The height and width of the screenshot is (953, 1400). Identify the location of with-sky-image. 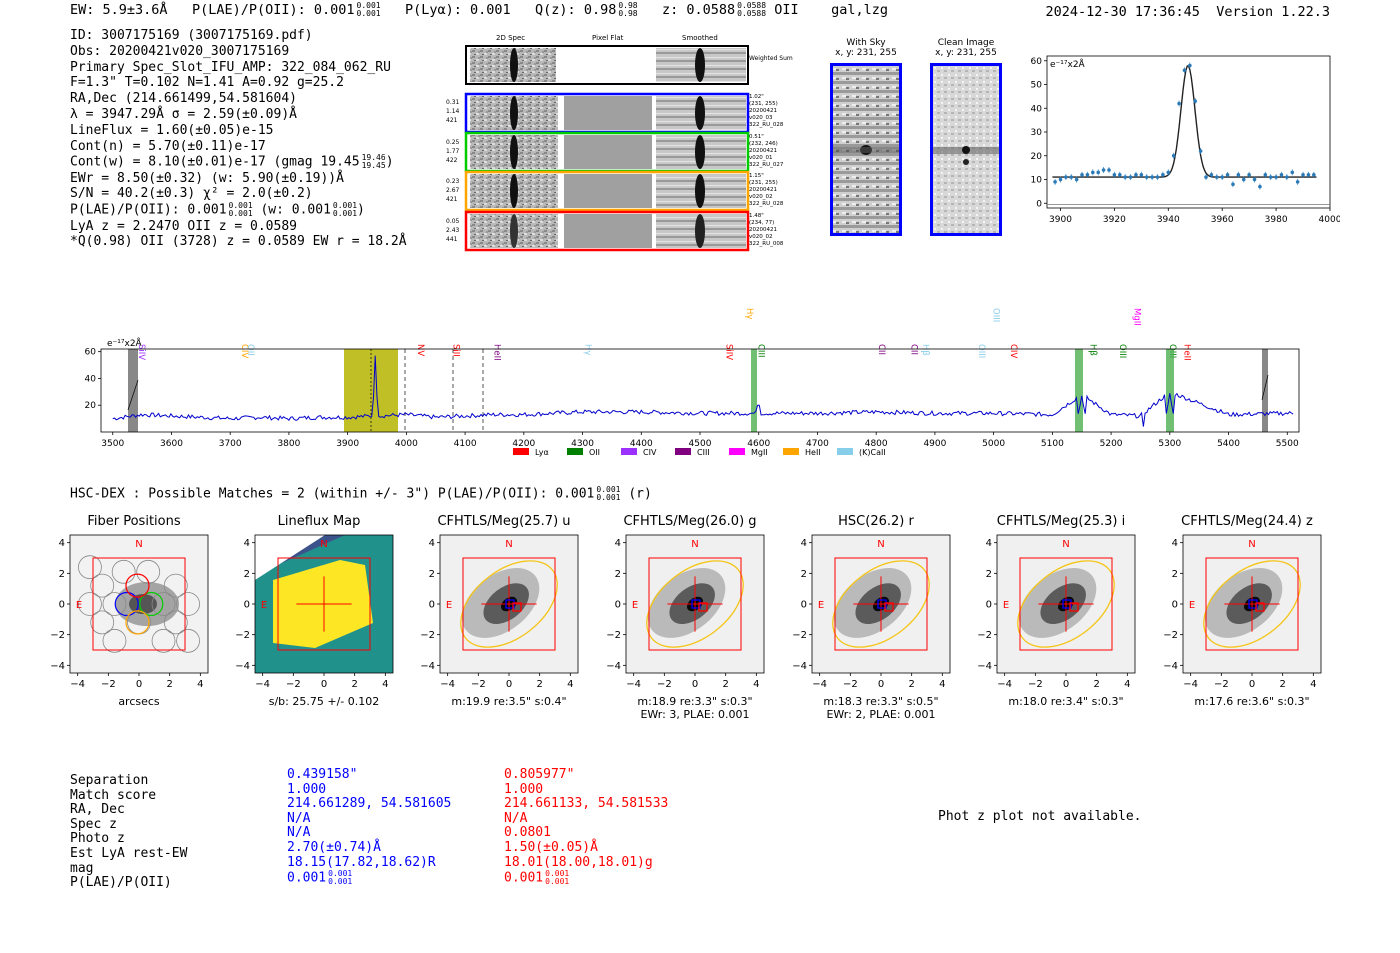
(866, 149).